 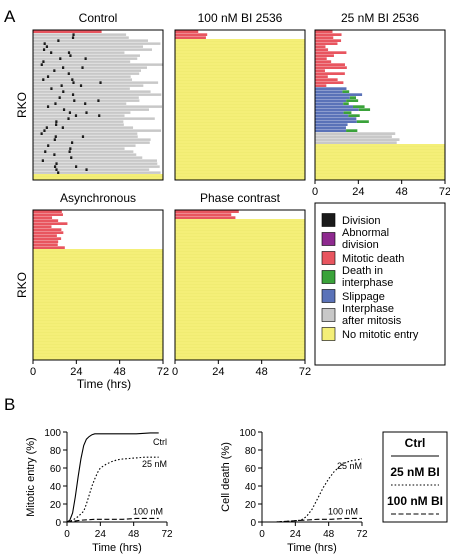 I want to click on y-tick-label: 80, so click(x=251, y=451).